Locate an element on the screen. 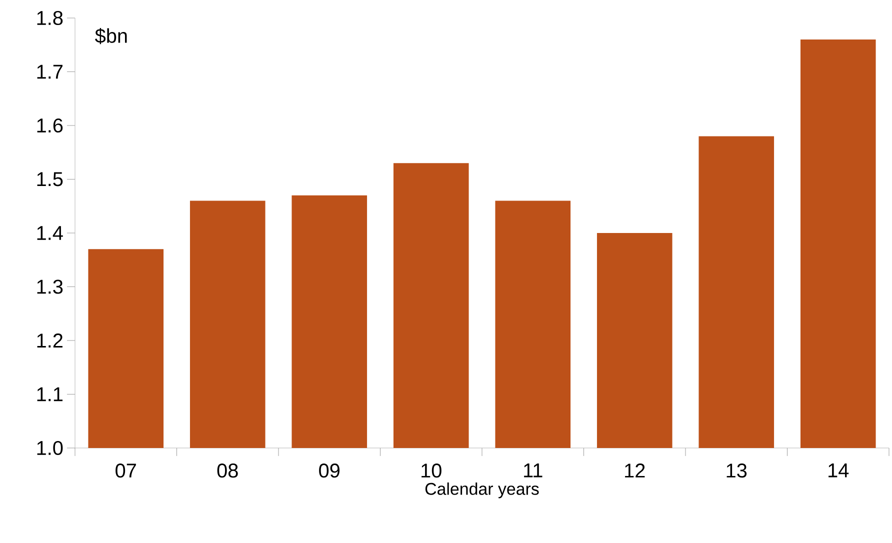 The image size is (892, 543). y-tick-label: 1.0 is located at coordinates (50, 448).